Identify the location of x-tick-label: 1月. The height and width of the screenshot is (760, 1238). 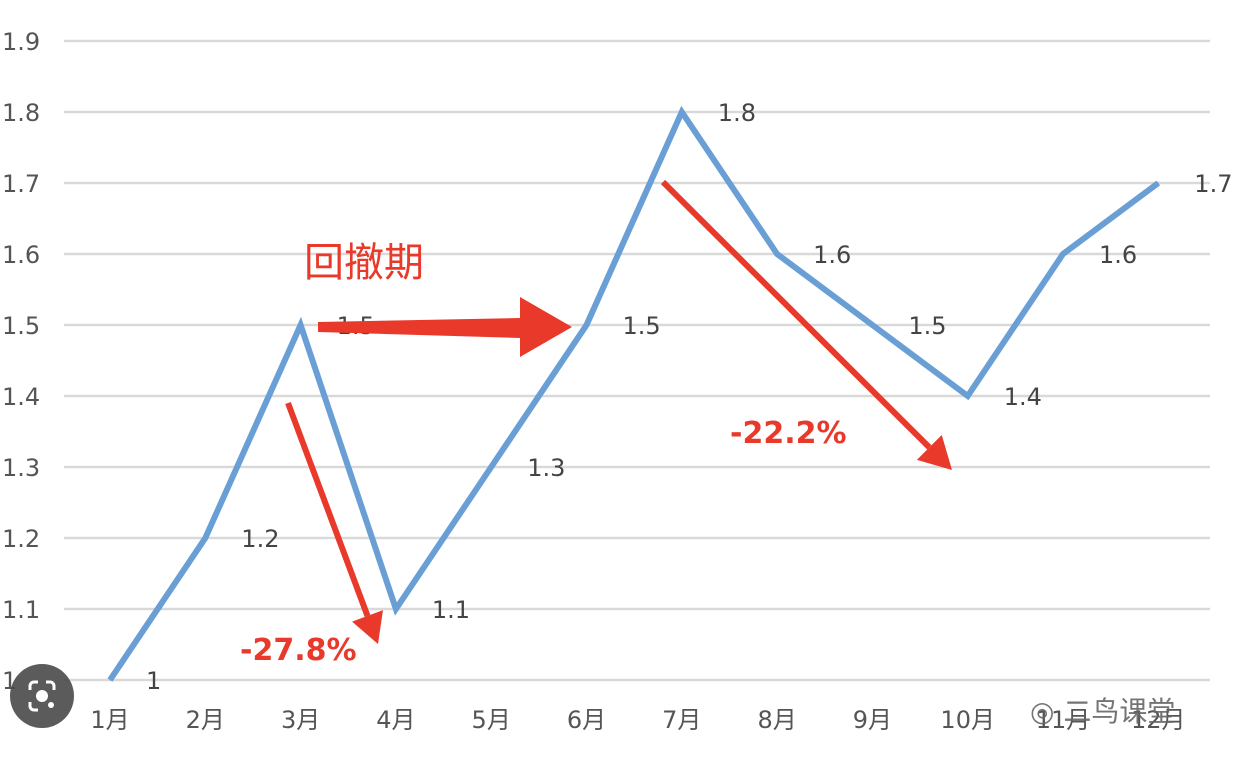
(109, 720).